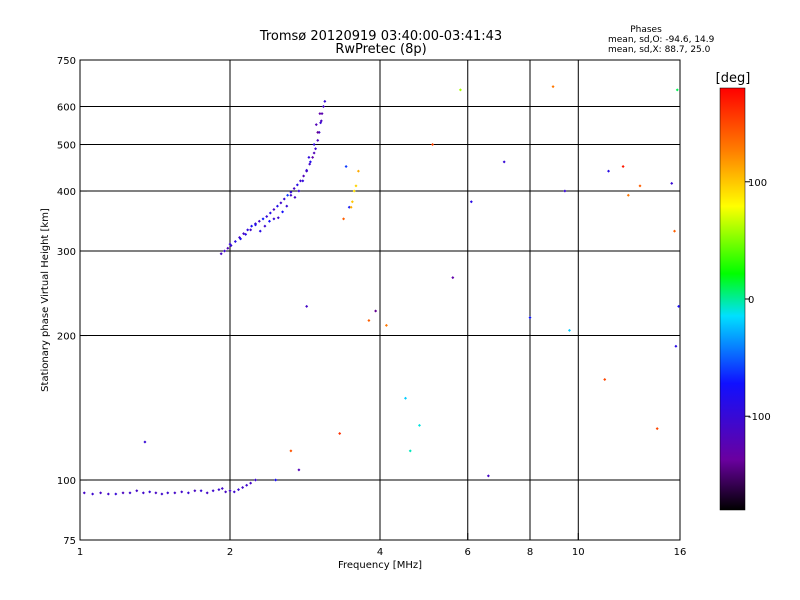  I want to click on y-tick-label: 600, so click(66, 108).